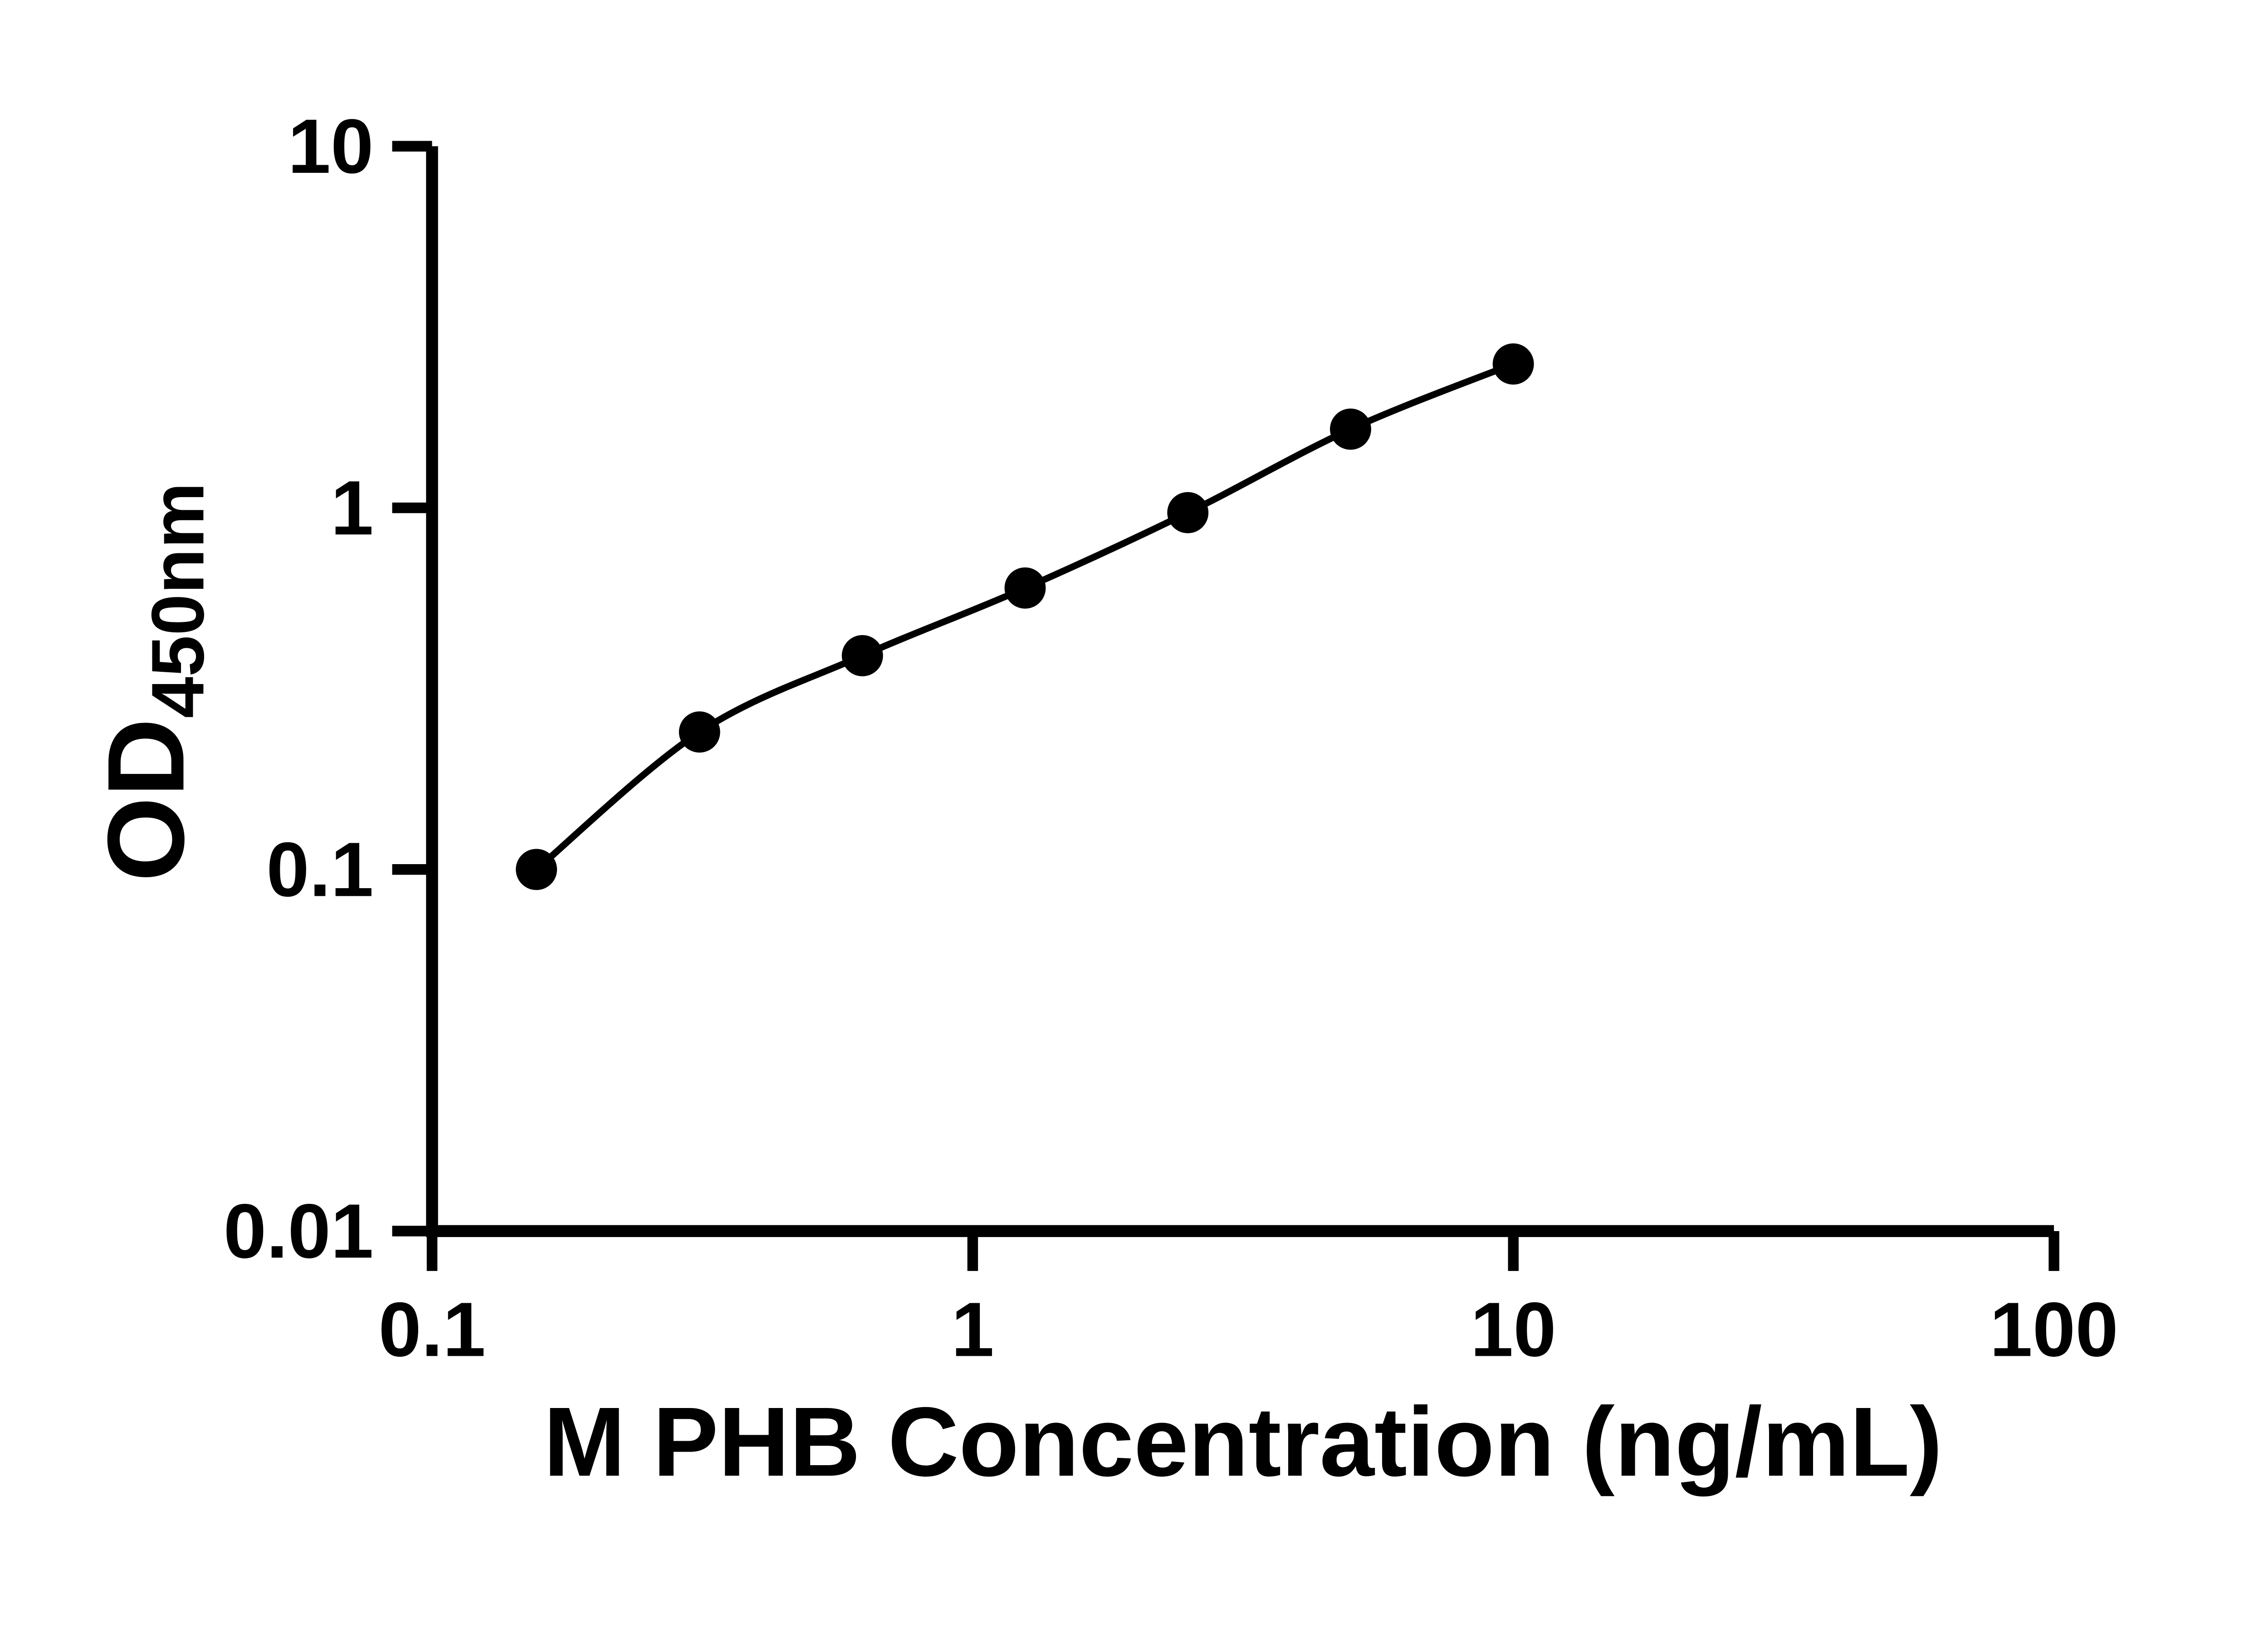 This screenshot has width=2268, height=1633. Describe the element at coordinates (432, 1329) in the screenshot. I see `x-tick-label: 0.1` at that location.